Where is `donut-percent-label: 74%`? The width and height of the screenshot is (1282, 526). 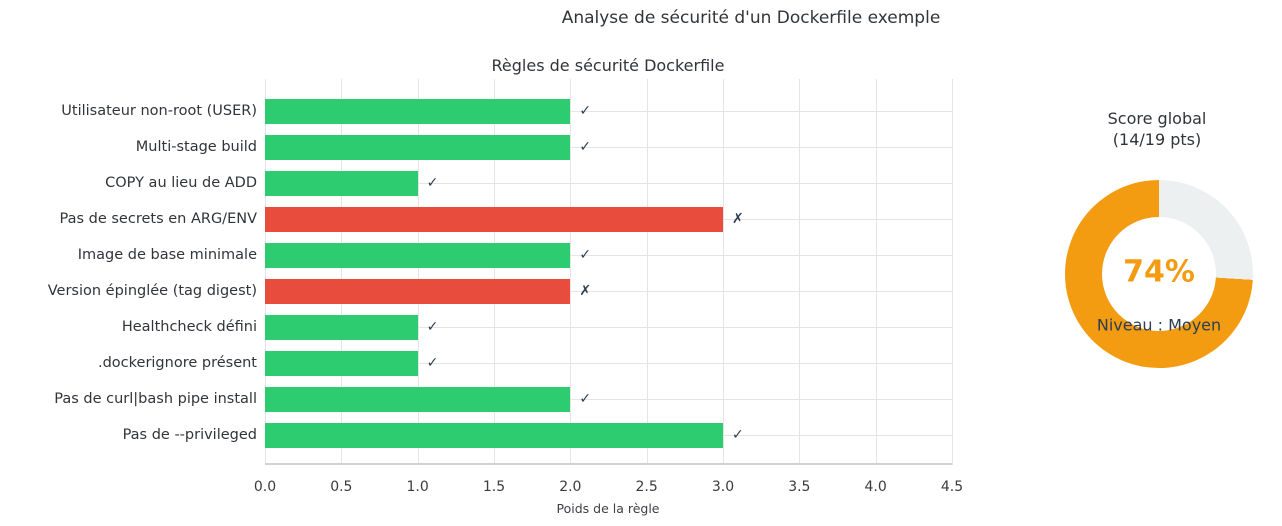 donut-percent-label: 74% is located at coordinates (1159, 272).